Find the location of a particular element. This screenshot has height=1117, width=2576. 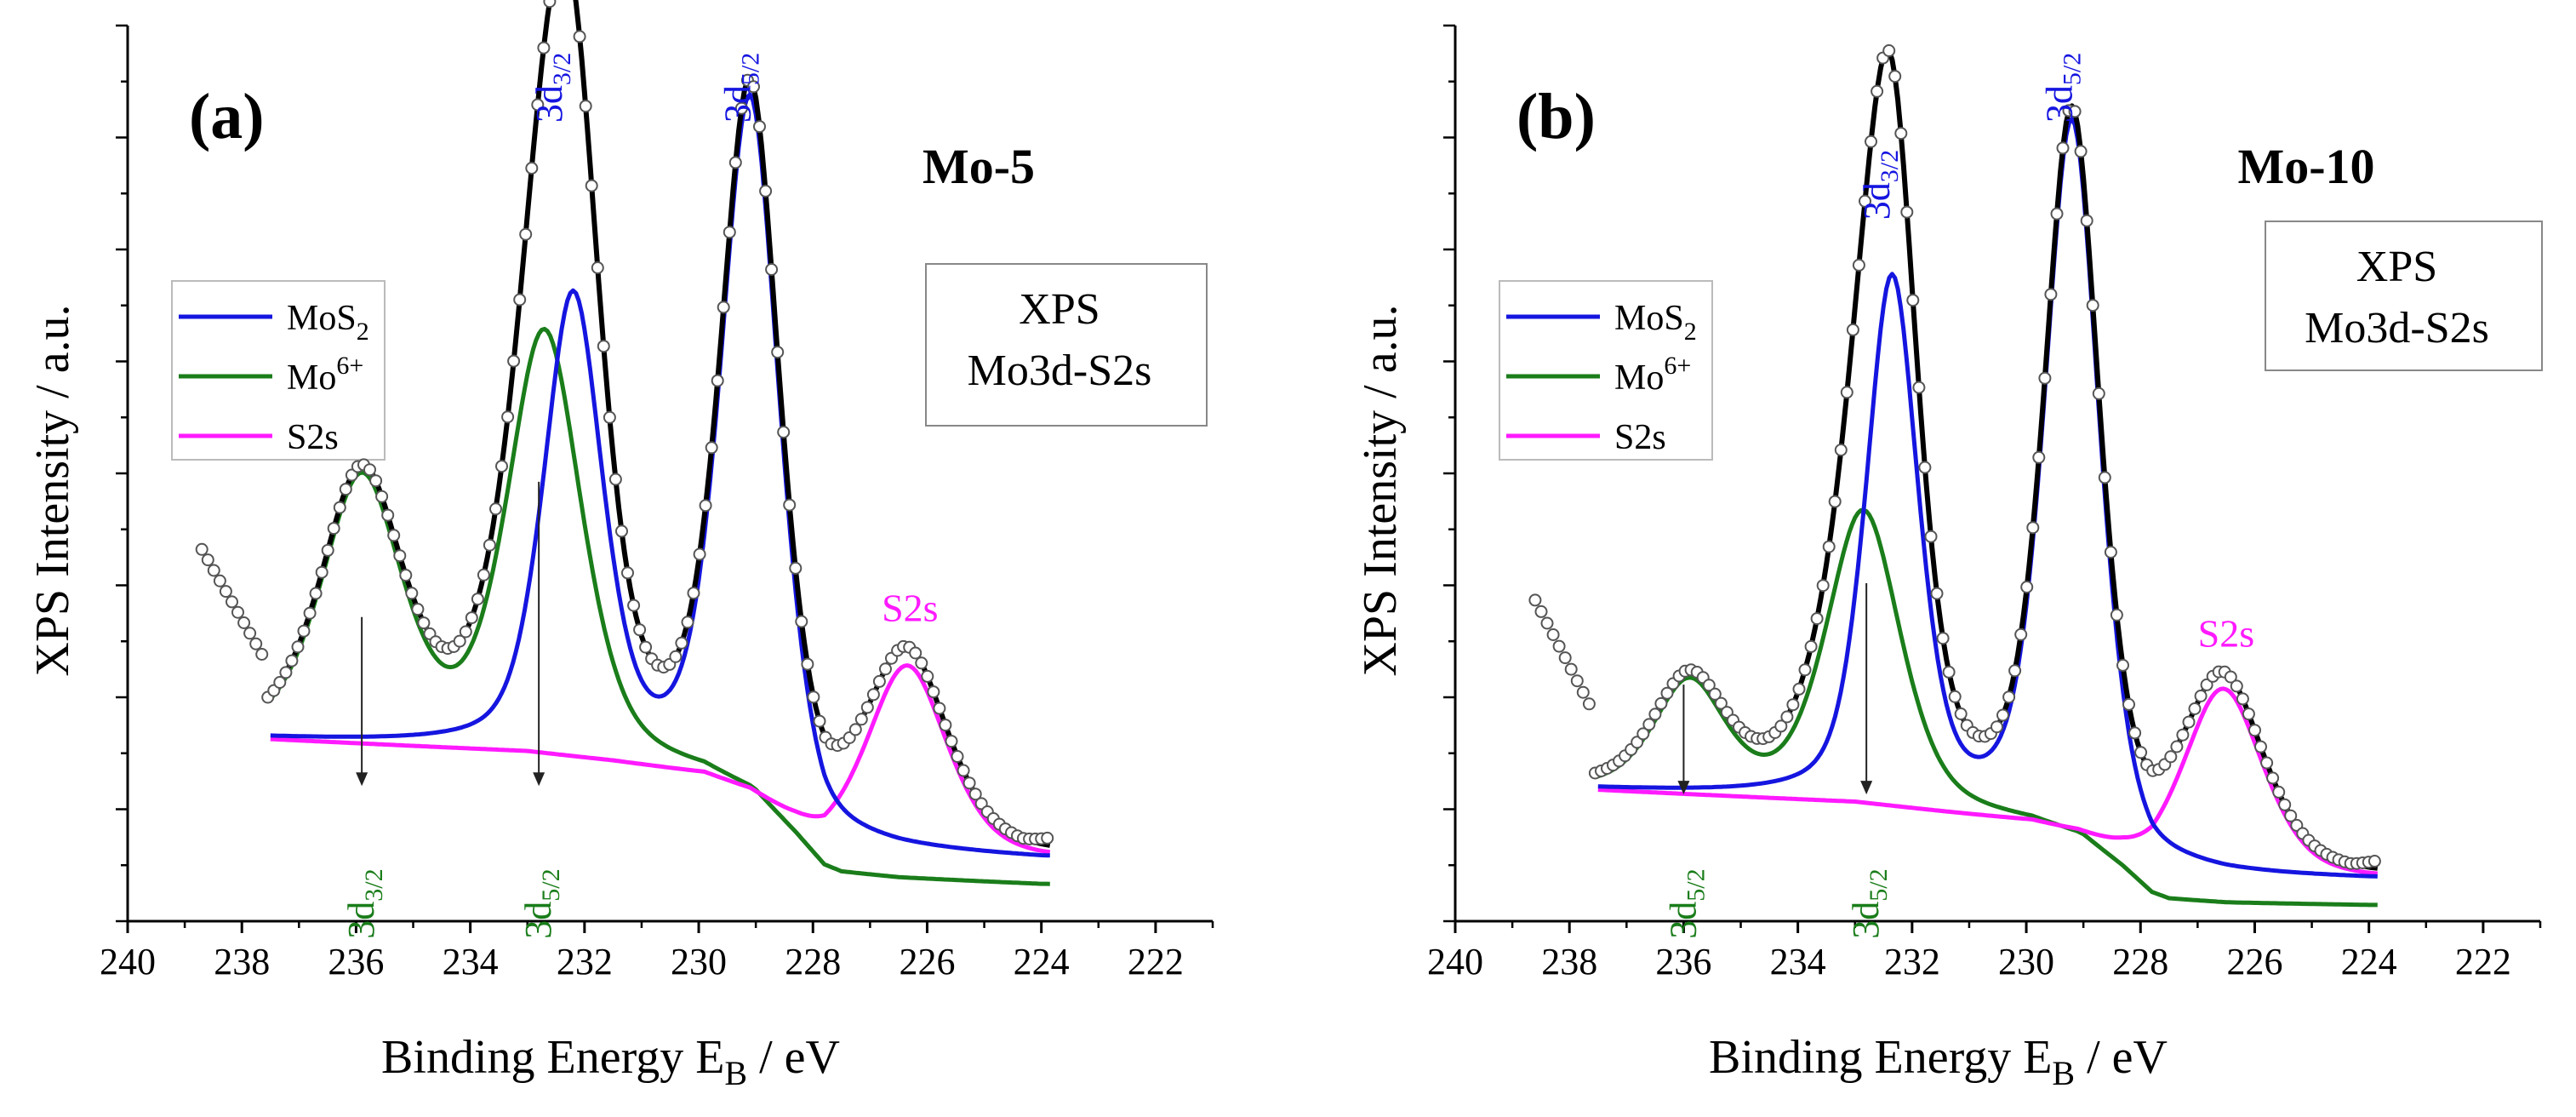

peak-label-below: 3d5/2 is located at coordinates (1686, 903).